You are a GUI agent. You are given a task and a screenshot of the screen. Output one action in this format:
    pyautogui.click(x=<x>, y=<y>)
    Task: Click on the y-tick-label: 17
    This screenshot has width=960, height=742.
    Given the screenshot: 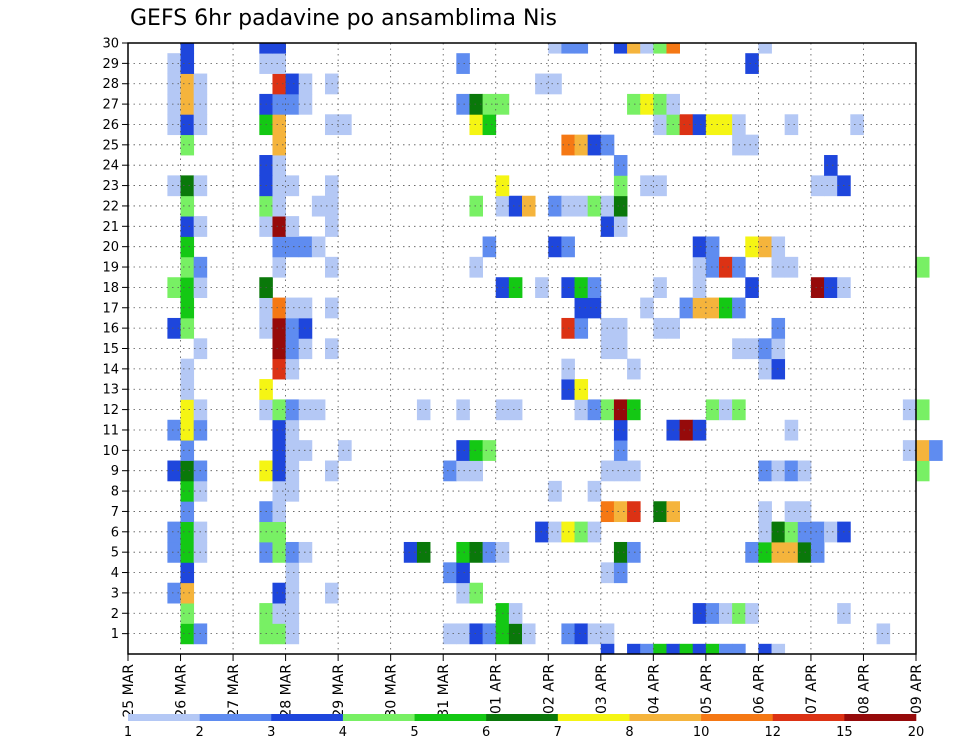 What is the action you would take?
    pyautogui.click(x=110, y=308)
    